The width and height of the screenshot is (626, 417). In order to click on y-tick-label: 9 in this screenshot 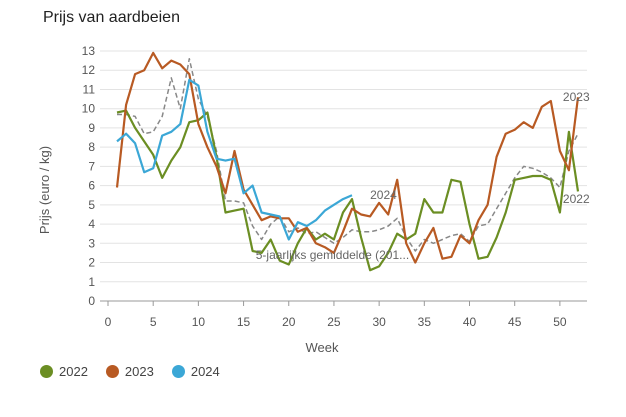, I will do `click(91, 128)`.